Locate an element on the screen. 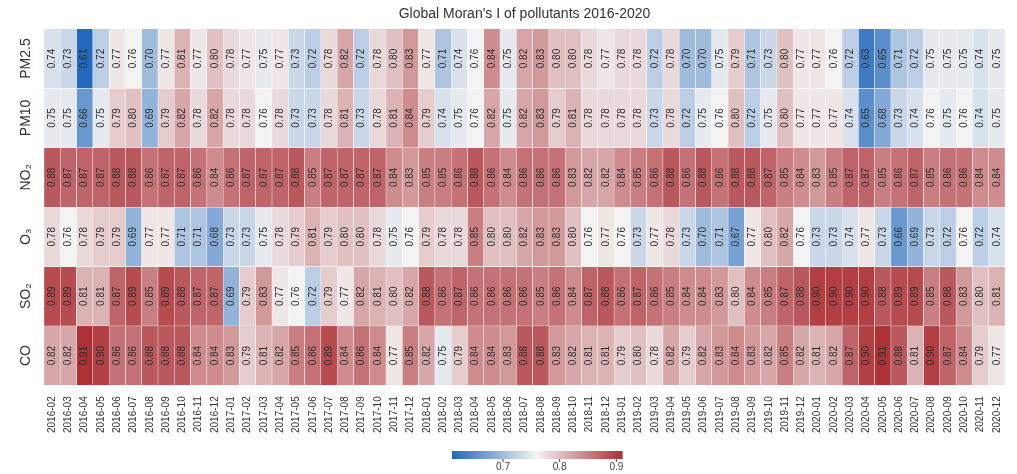  x-tick-label: 2019-12 is located at coordinates (801, 414).